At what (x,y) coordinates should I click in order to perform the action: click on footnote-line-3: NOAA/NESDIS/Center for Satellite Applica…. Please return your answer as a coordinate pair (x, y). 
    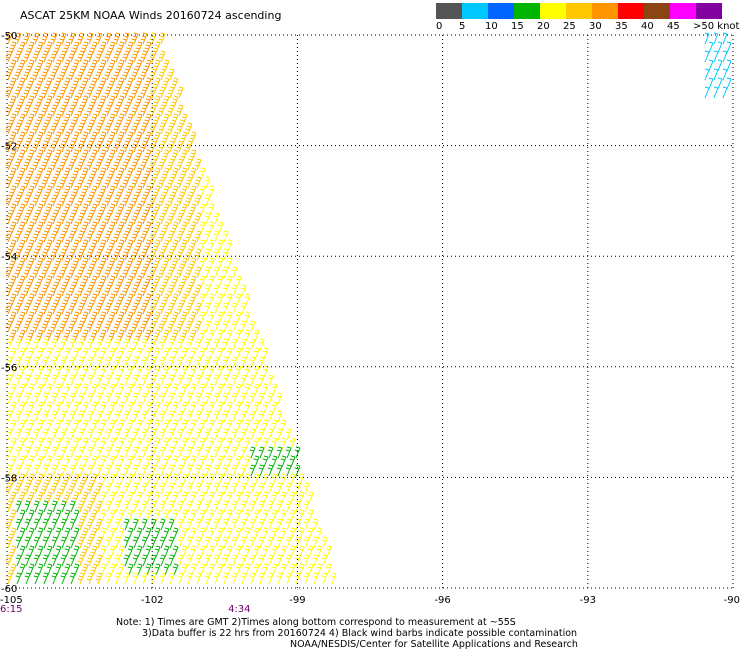
    Looking at the image, I should click on (434, 644).